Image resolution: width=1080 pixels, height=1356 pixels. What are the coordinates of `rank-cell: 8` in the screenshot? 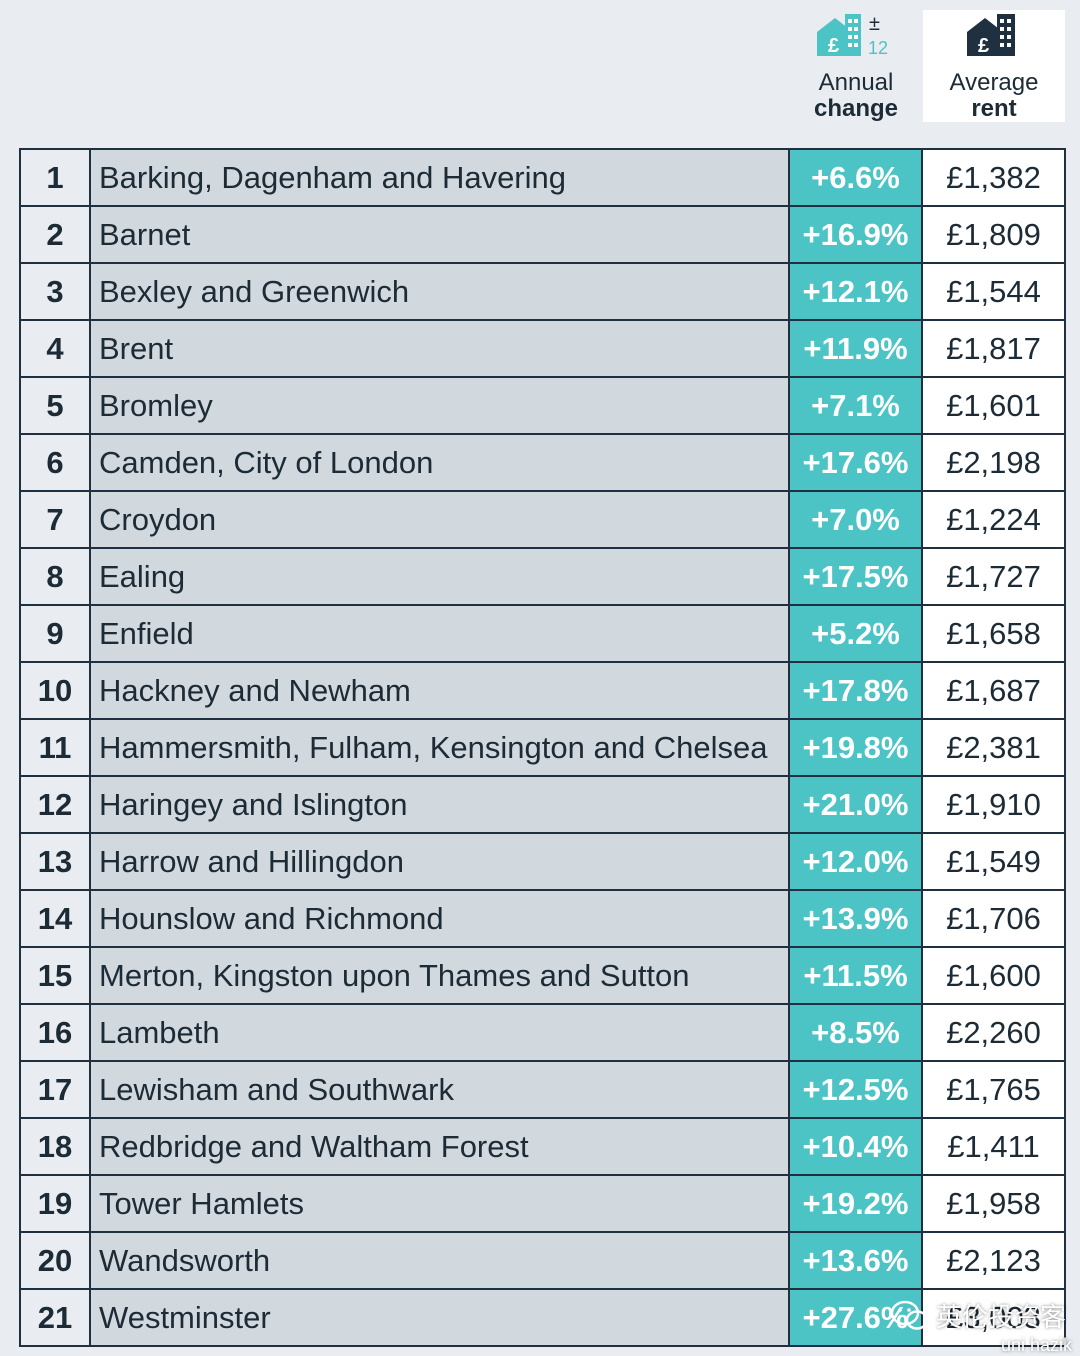 It's located at (56, 576).